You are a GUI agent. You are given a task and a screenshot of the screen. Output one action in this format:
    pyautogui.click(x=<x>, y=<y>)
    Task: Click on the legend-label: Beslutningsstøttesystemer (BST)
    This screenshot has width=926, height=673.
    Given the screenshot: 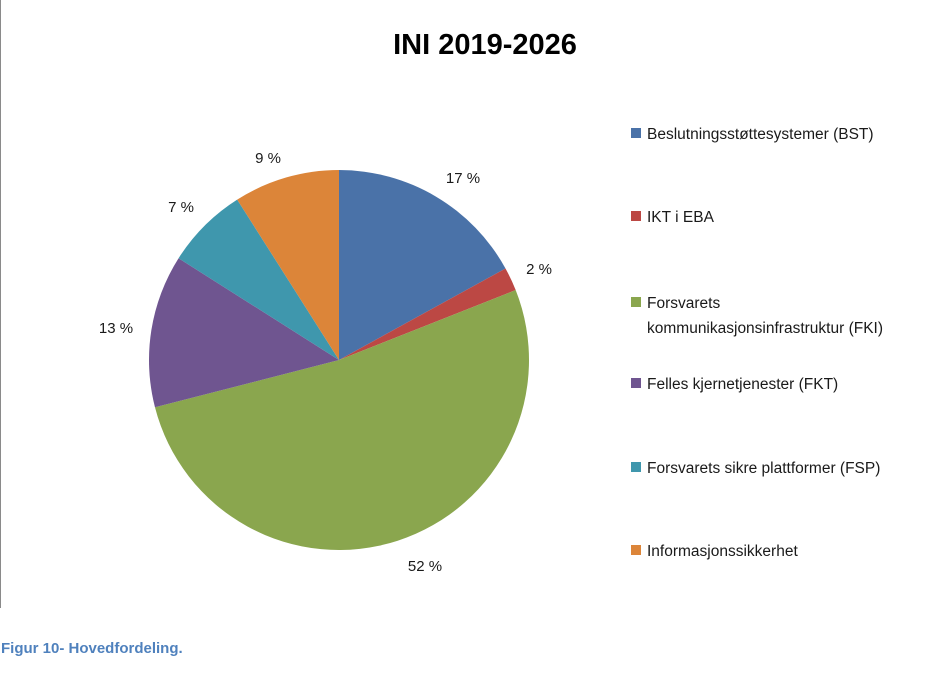 What is the action you would take?
    pyautogui.click(x=760, y=134)
    